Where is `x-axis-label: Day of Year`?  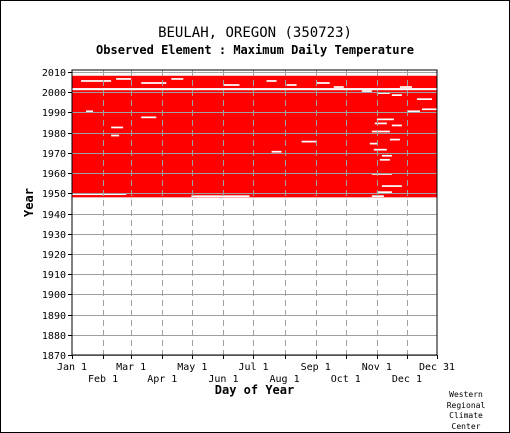 x-axis-label: Day of Year is located at coordinates (254, 390).